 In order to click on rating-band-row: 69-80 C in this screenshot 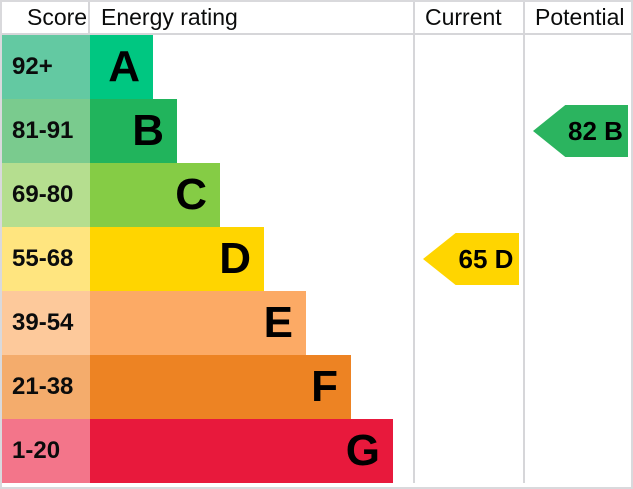, I will do `click(207, 195)`.